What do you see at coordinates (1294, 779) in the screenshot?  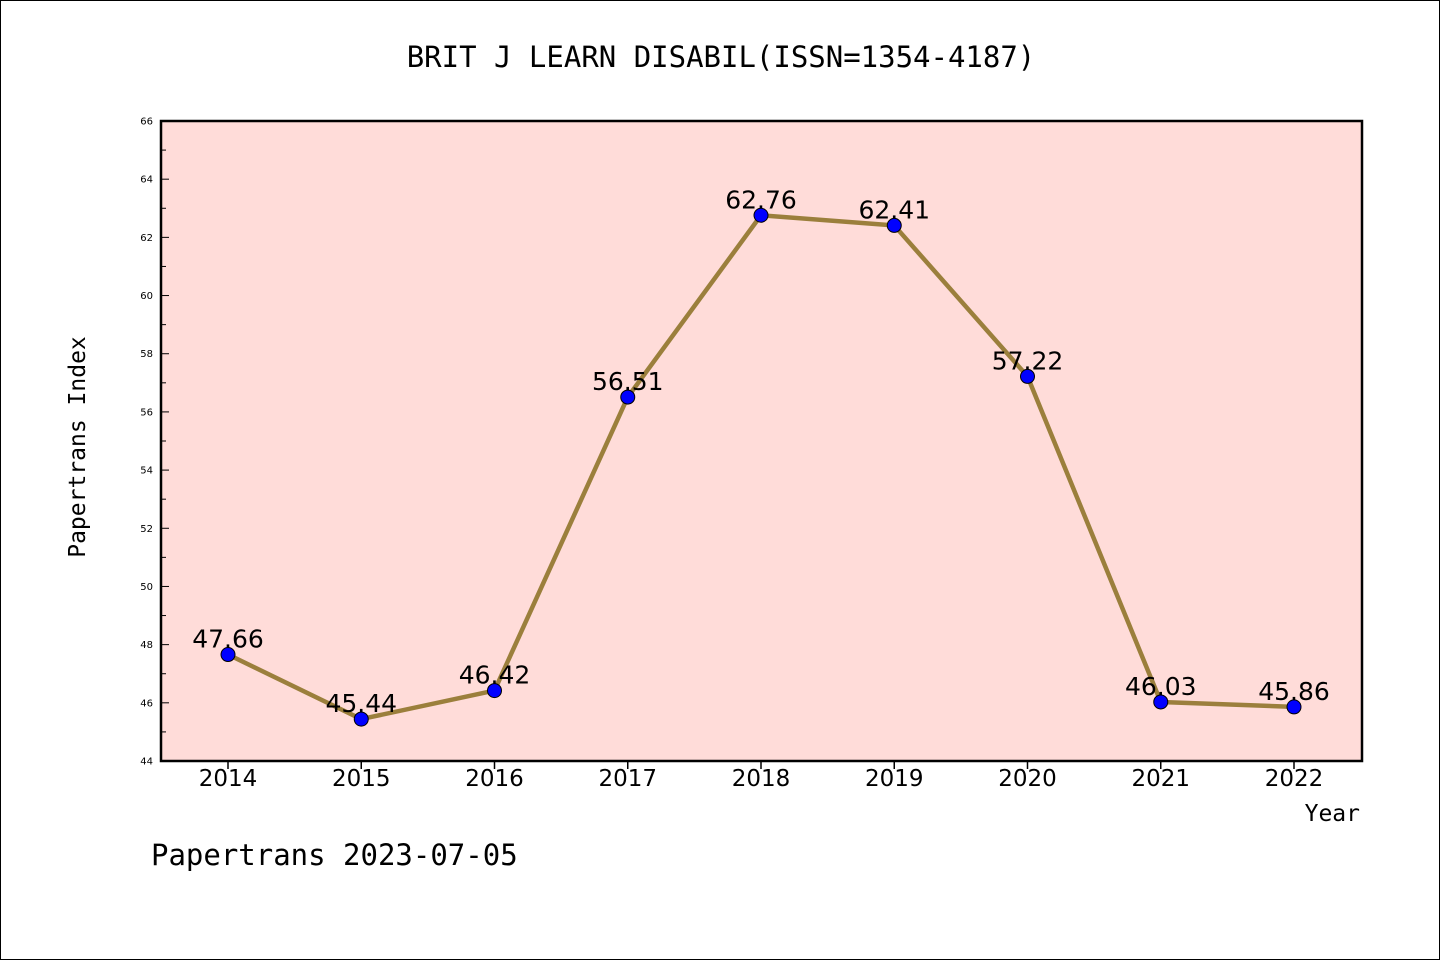 I see `x-tick-label: 2022` at bounding box center [1294, 779].